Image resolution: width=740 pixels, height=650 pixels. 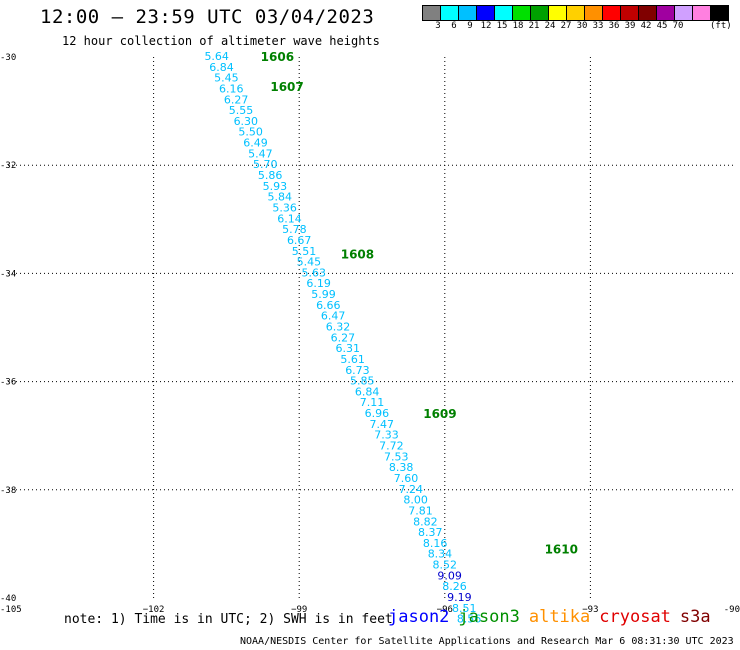 I want to click on wave-height-point: 7.47, so click(x=381, y=424).